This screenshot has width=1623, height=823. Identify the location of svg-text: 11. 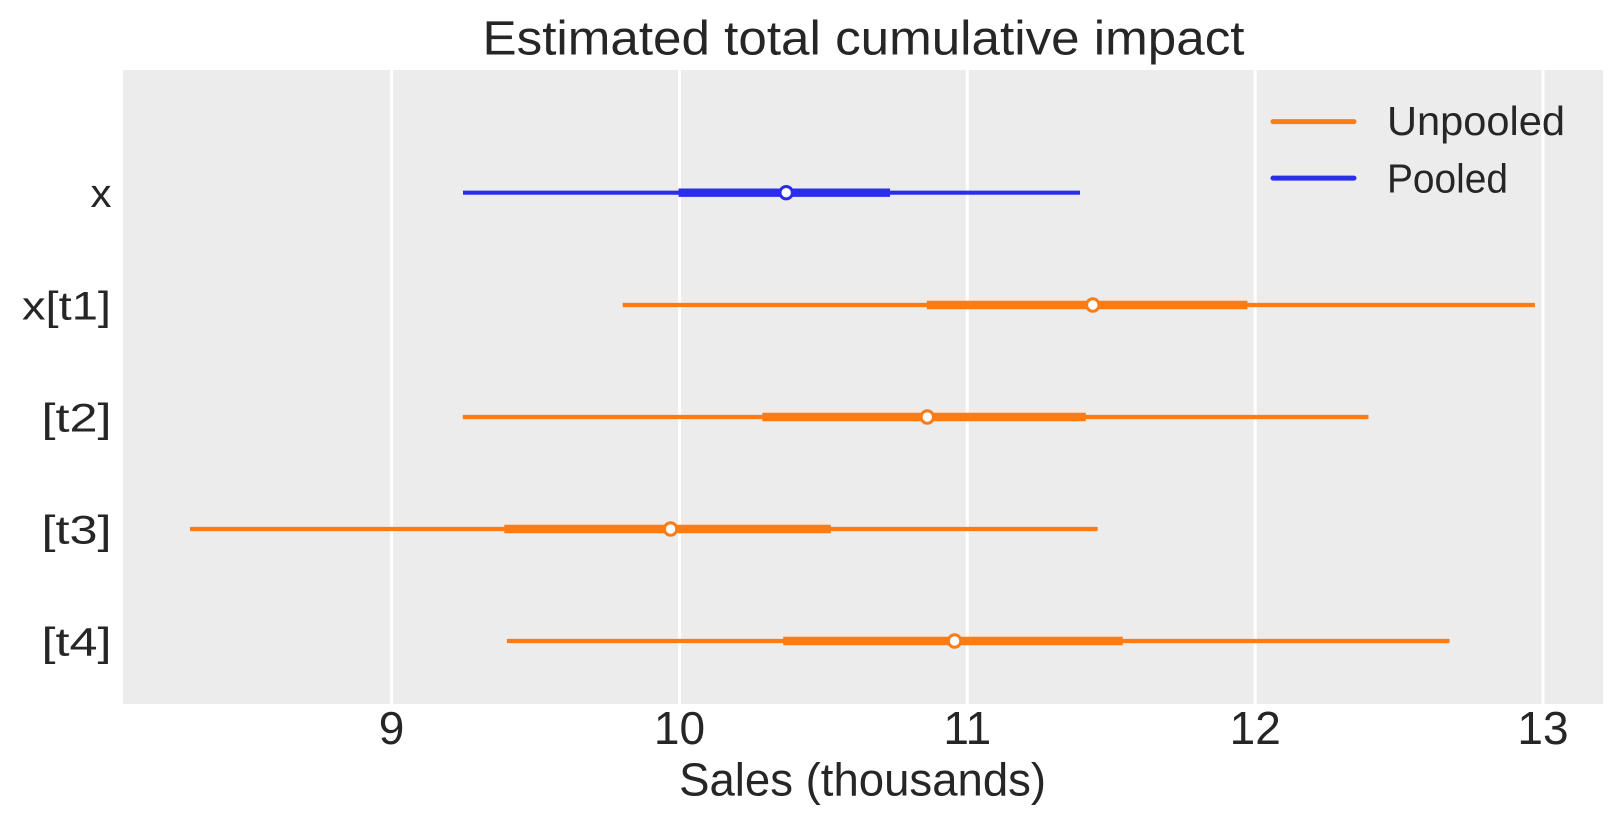
(967, 728).